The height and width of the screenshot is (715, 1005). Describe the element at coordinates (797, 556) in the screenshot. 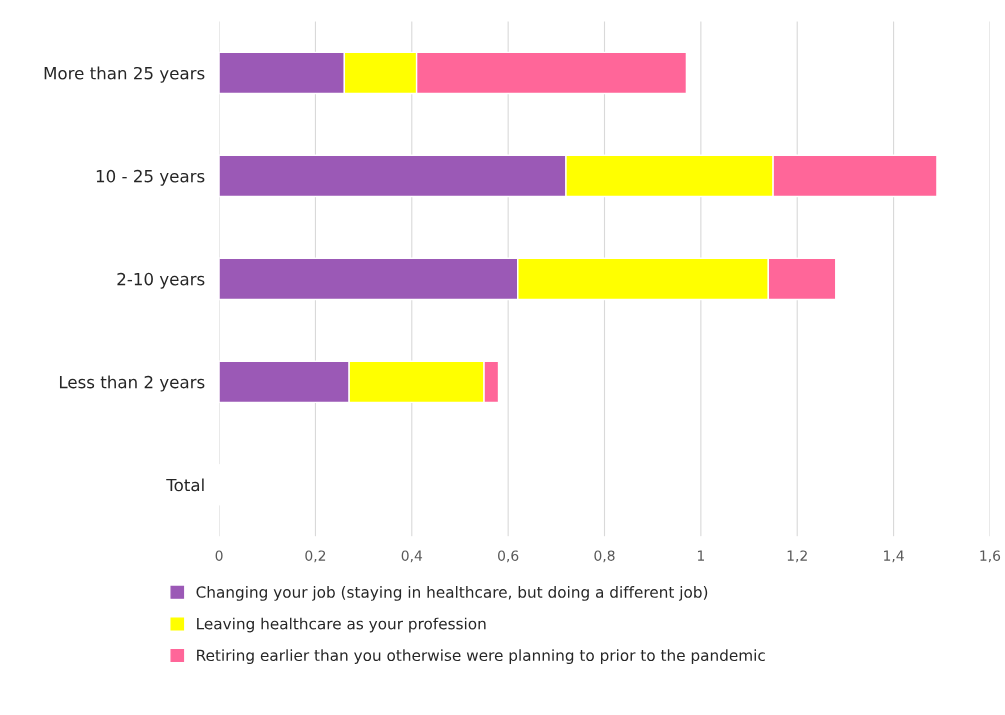

I see `x-tick-label: 1,2` at that location.